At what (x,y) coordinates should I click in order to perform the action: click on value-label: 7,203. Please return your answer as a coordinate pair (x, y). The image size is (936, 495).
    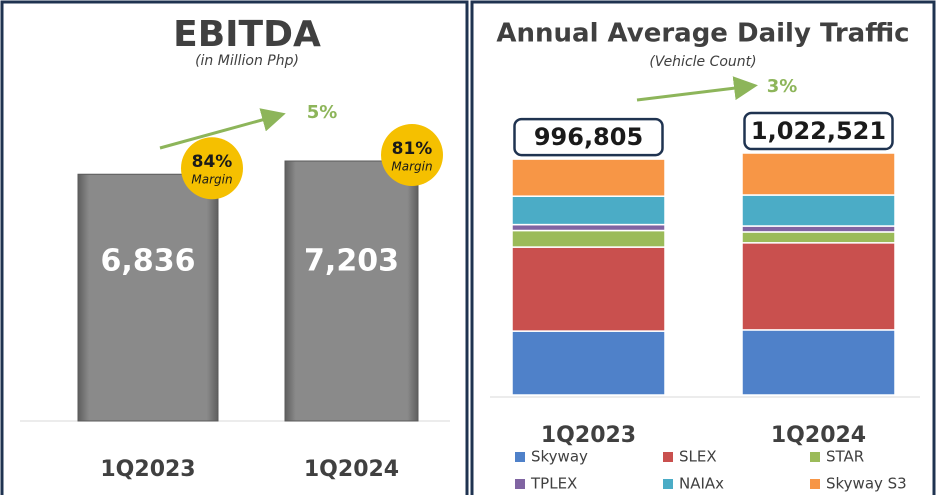
    Looking at the image, I should click on (351, 261).